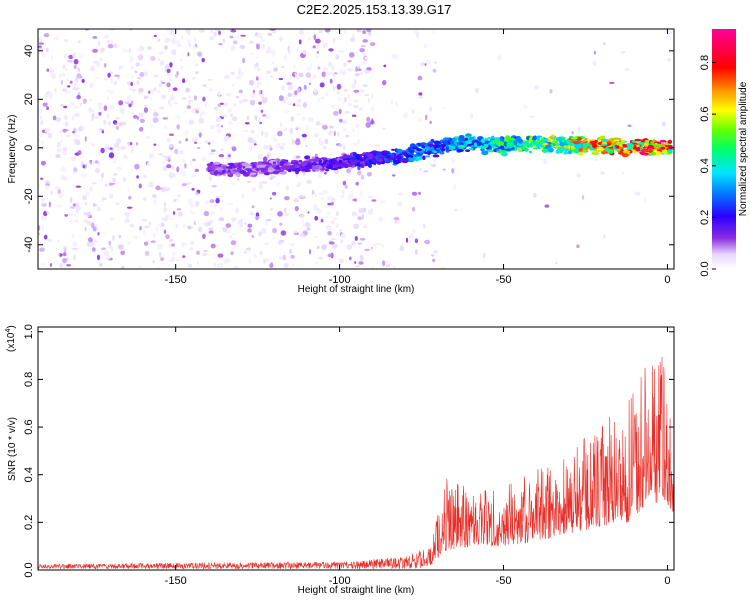 This screenshot has width=750, height=600. Describe the element at coordinates (340, 581) in the screenshot. I see `snr-xtick-label: -100` at that location.